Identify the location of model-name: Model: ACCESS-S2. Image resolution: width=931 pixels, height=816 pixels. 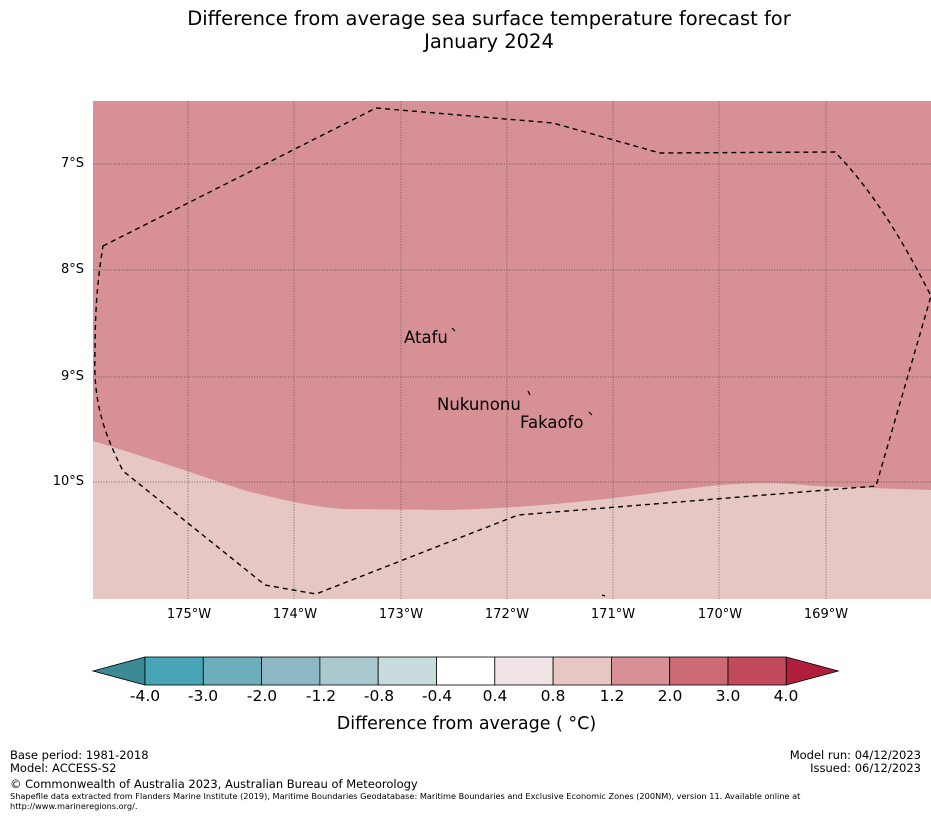
(63, 768).